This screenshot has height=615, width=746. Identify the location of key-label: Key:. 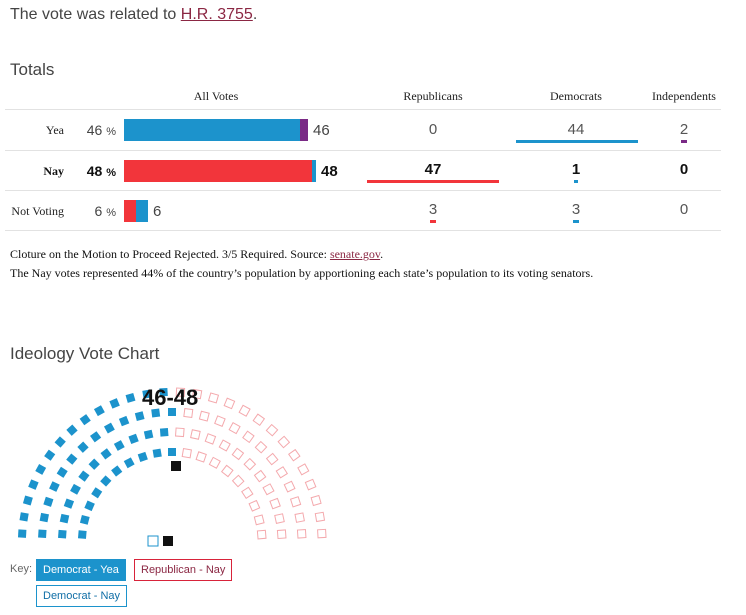
(21, 569).